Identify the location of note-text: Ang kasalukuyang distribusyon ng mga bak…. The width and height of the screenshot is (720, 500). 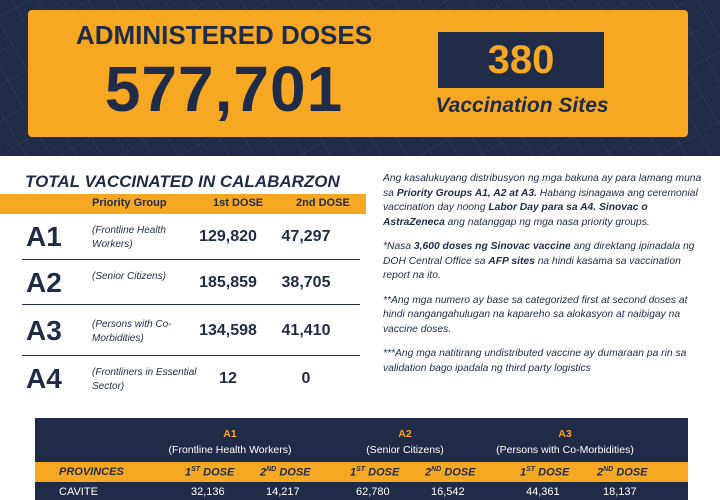
(542, 186).